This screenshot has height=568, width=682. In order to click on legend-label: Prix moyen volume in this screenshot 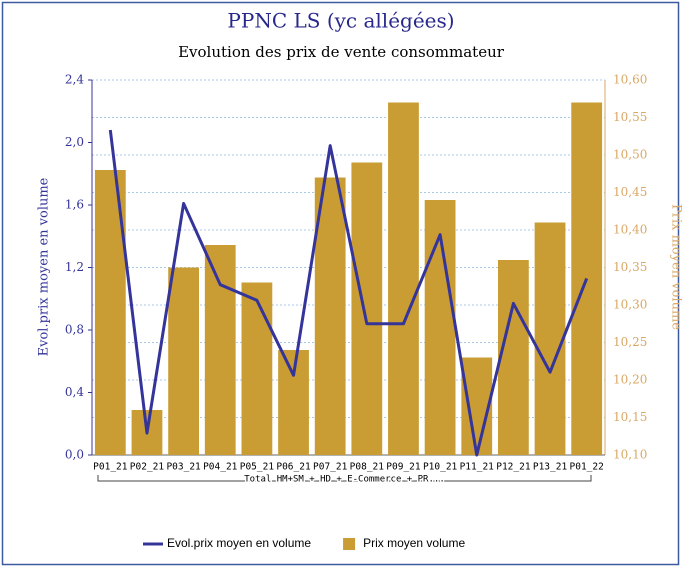, I will do `click(414, 543)`.